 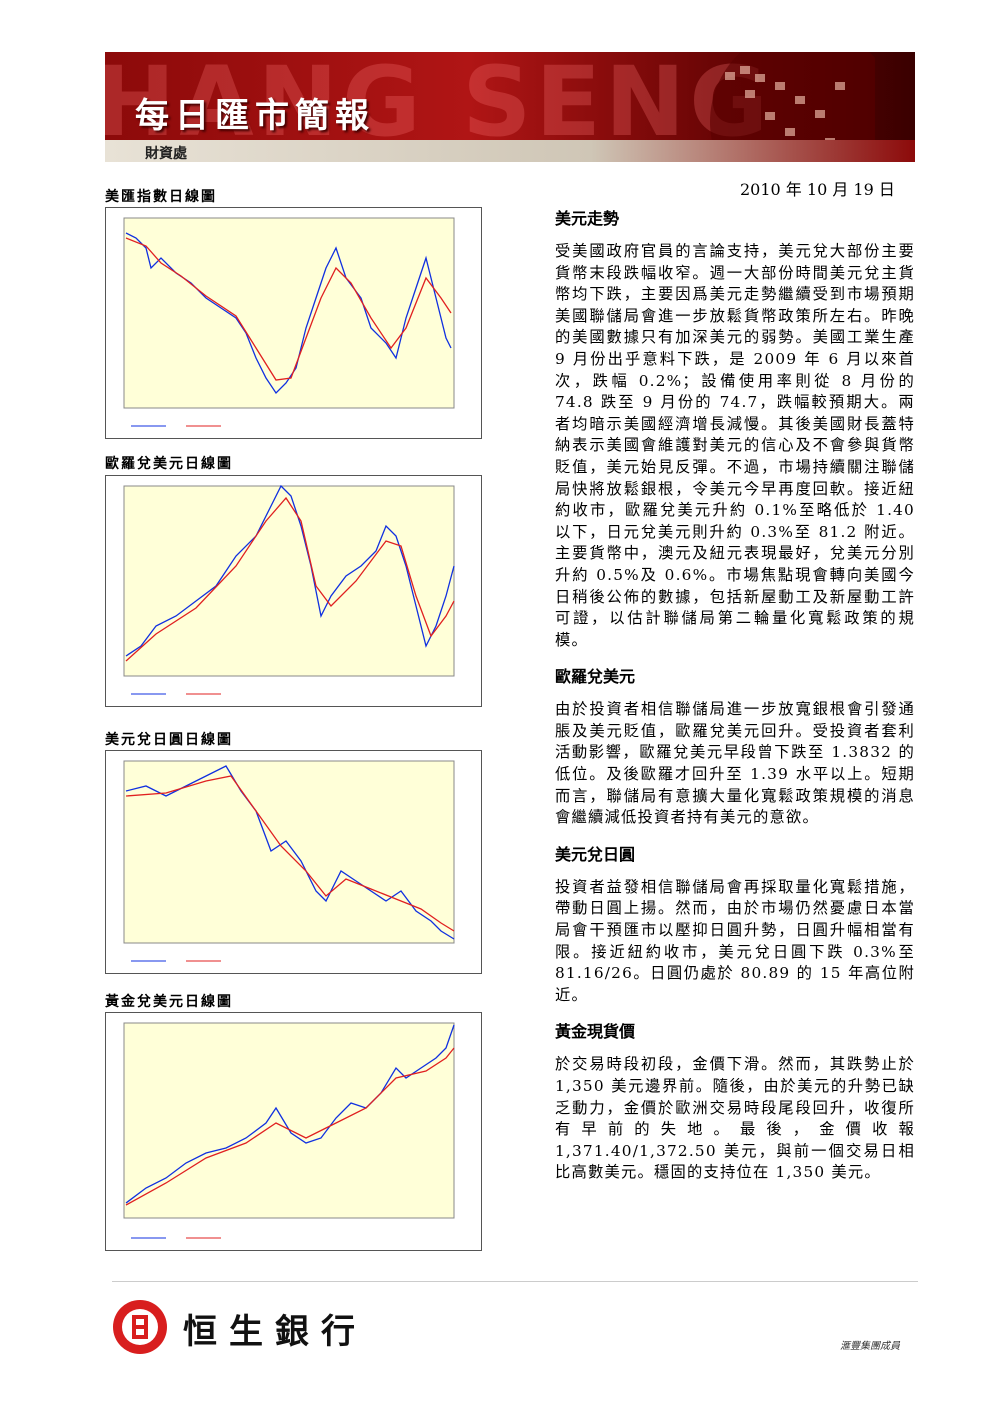 What do you see at coordinates (166, 154) in the screenshot?
I see `department: 財資處` at bounding box center [166, 154].